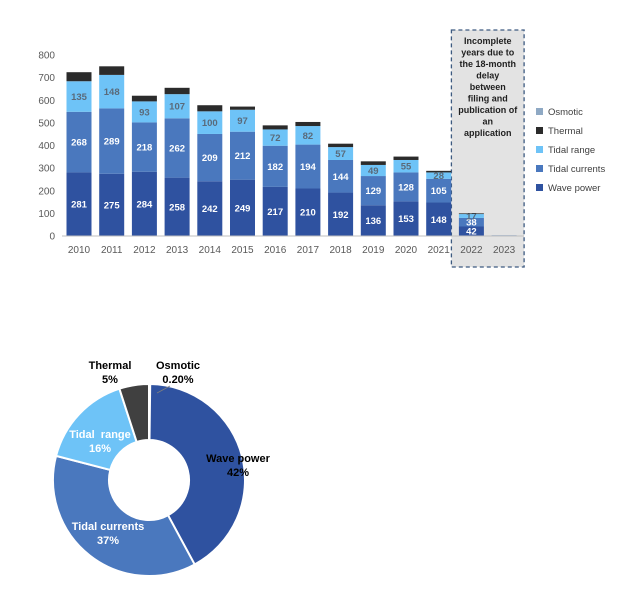 The height and width of the screenshot is (594, 640). Describe the element at coordinates (46, 169) in the screenshot. I see `y-tick-label: 300` at that location.